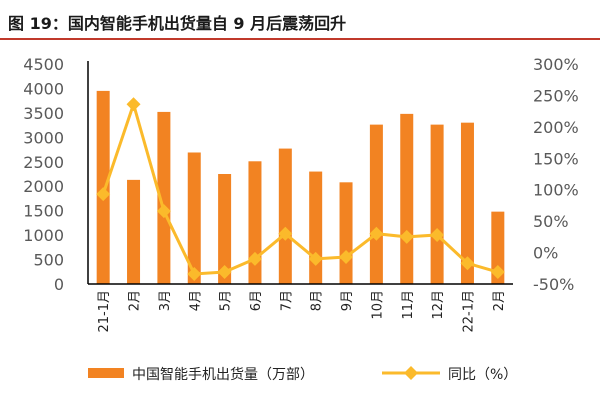  What do you see at coordinates (317, 300) in the screenshot?
I see `x-tick-label: 8月` at bounding box center [317, 300].